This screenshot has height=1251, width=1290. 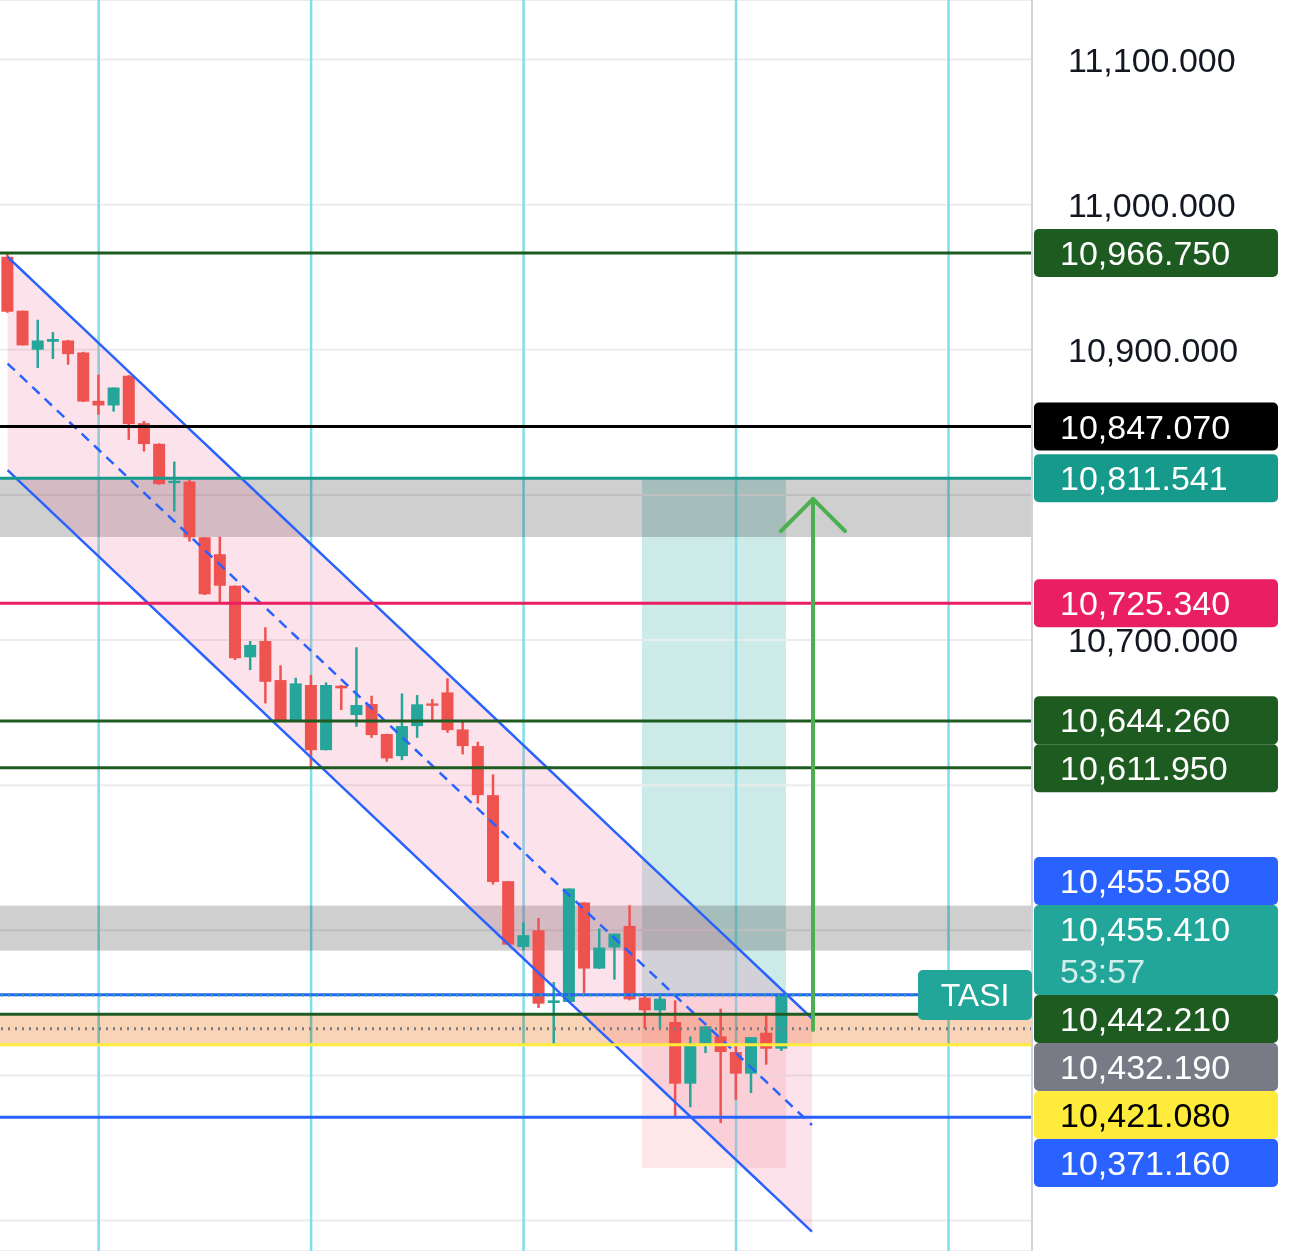 I want to click on ref-line-label: 10,432.190, so click(x=1145, y=1066).